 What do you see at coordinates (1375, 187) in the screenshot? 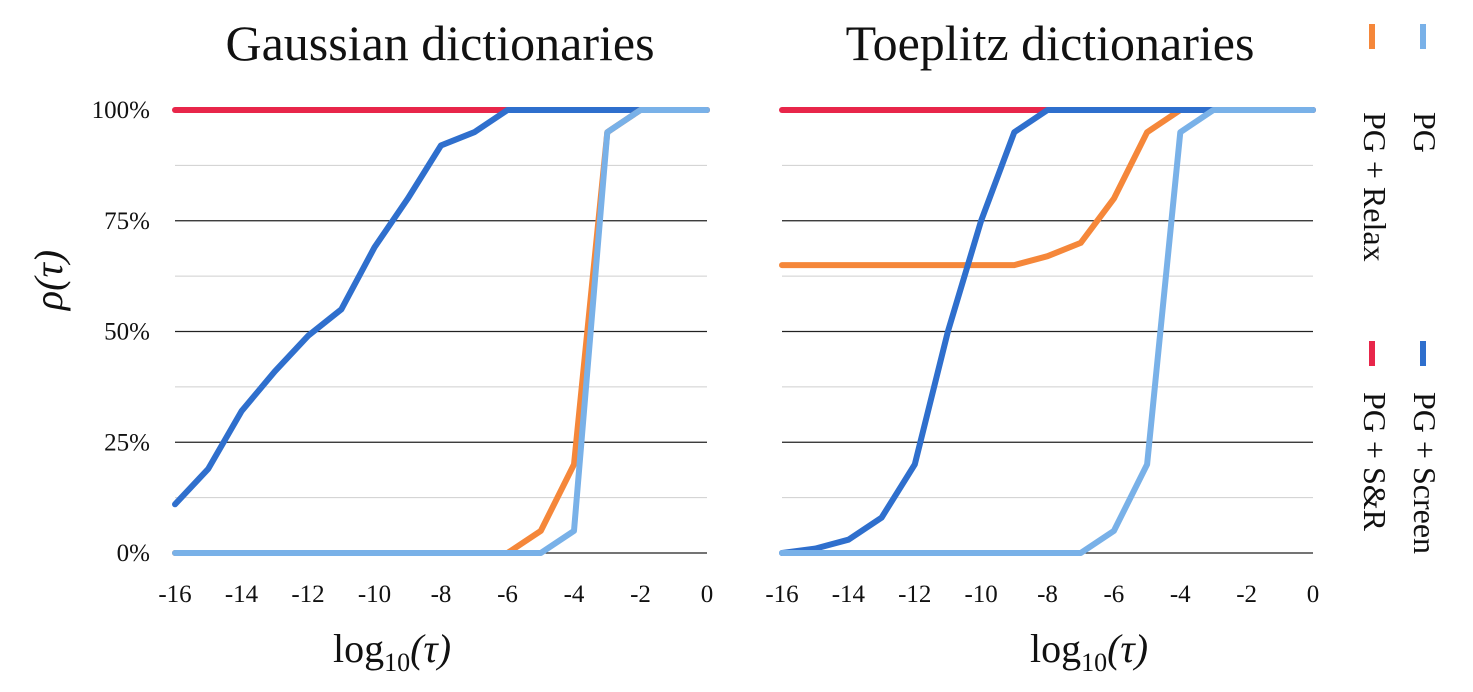
I see `legend-label-pg-relax: PG + Relax` at bounding box center [1375, 187].